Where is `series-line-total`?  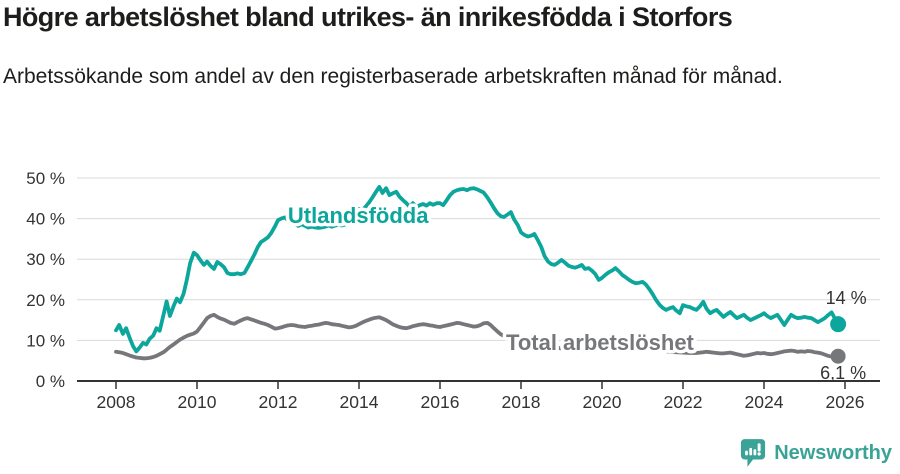 series-line-total is located at coordinates (477, 336).